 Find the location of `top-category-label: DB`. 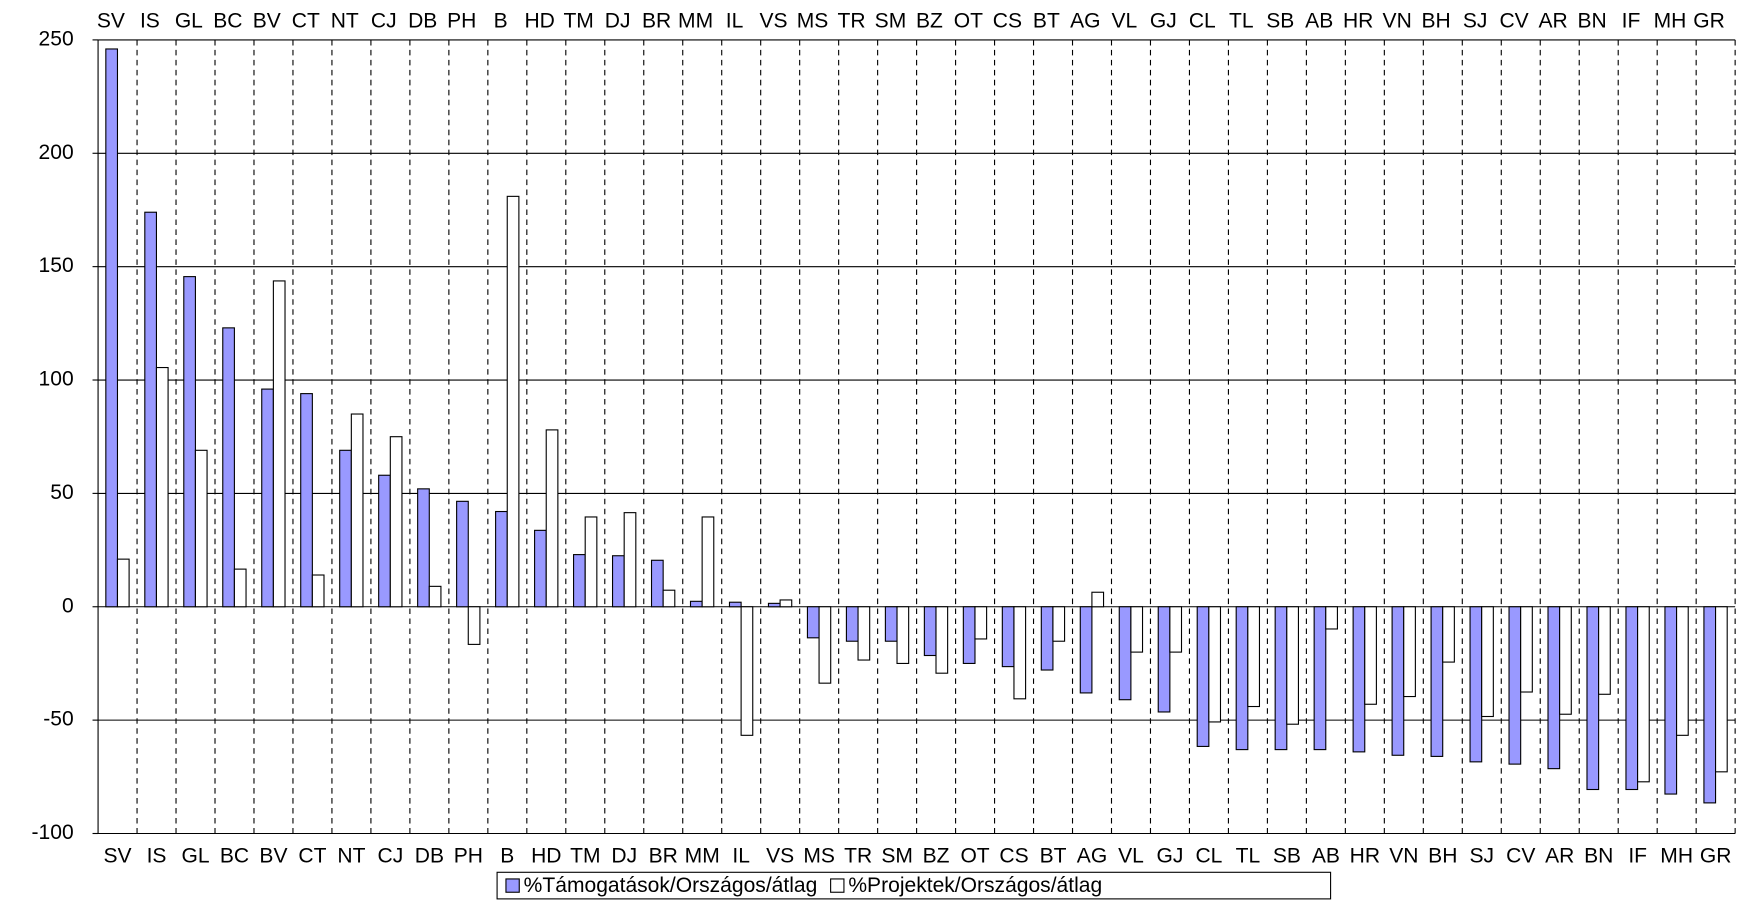

top-category-label: DB is located at coordinates (422, 21).